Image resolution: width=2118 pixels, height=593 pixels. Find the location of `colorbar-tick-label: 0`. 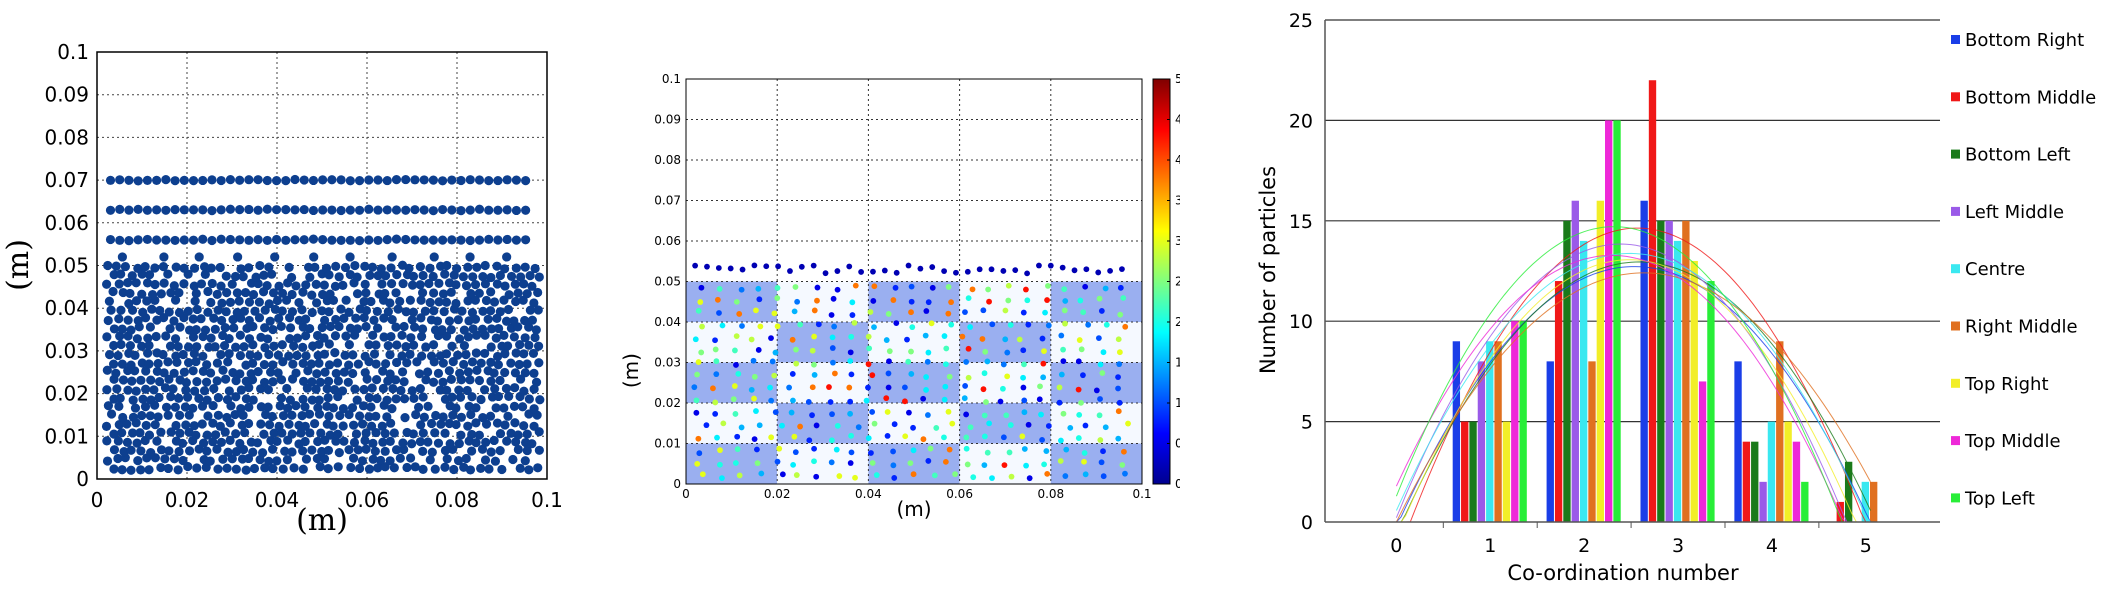

colorbar-tick-label: 0 is located at coordinates (1177, 484).